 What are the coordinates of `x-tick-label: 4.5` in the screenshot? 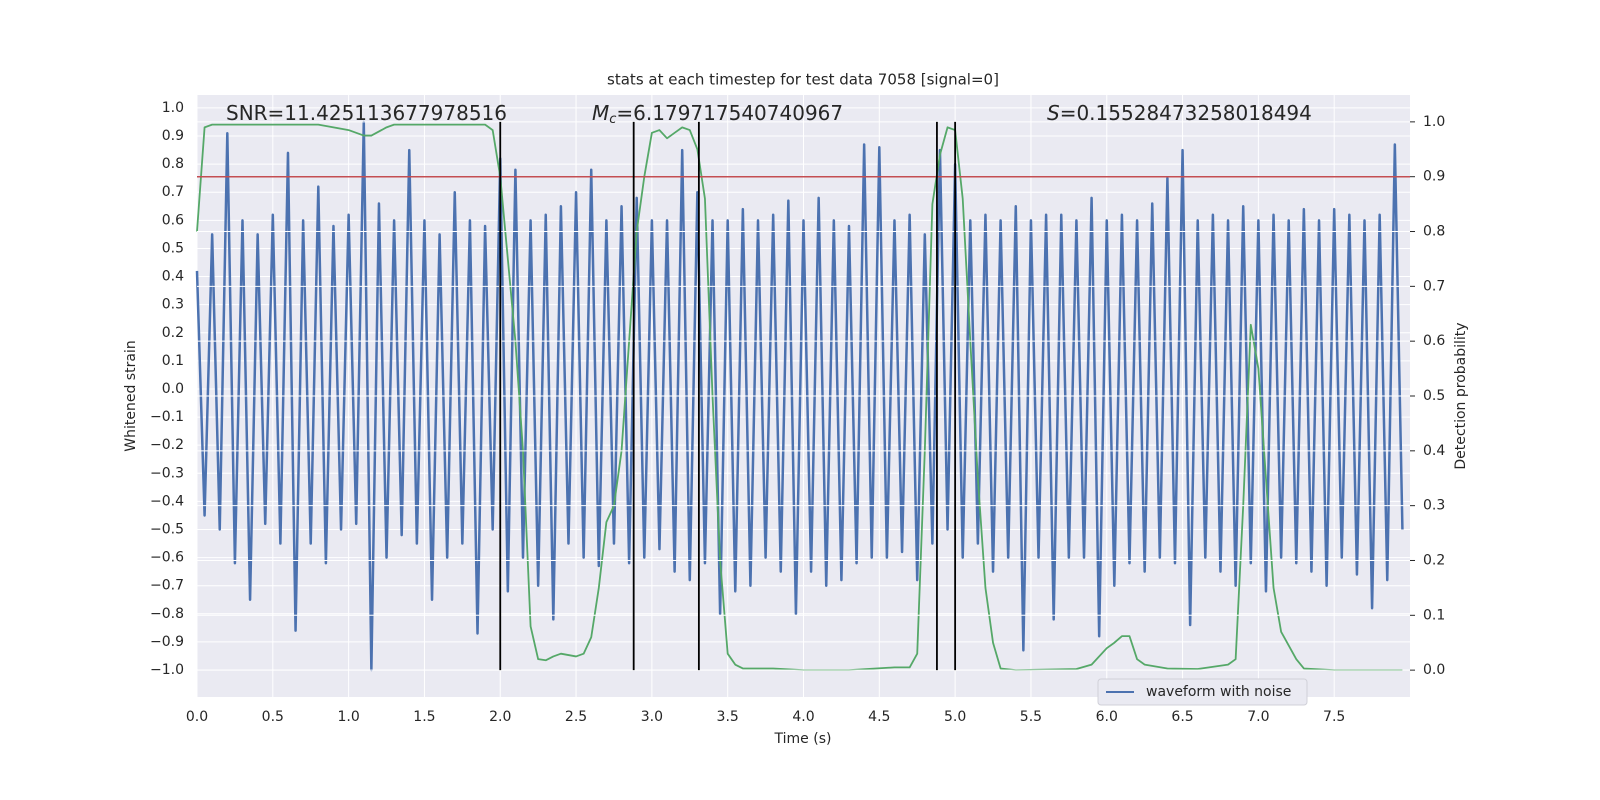 It's located at (879, 717).